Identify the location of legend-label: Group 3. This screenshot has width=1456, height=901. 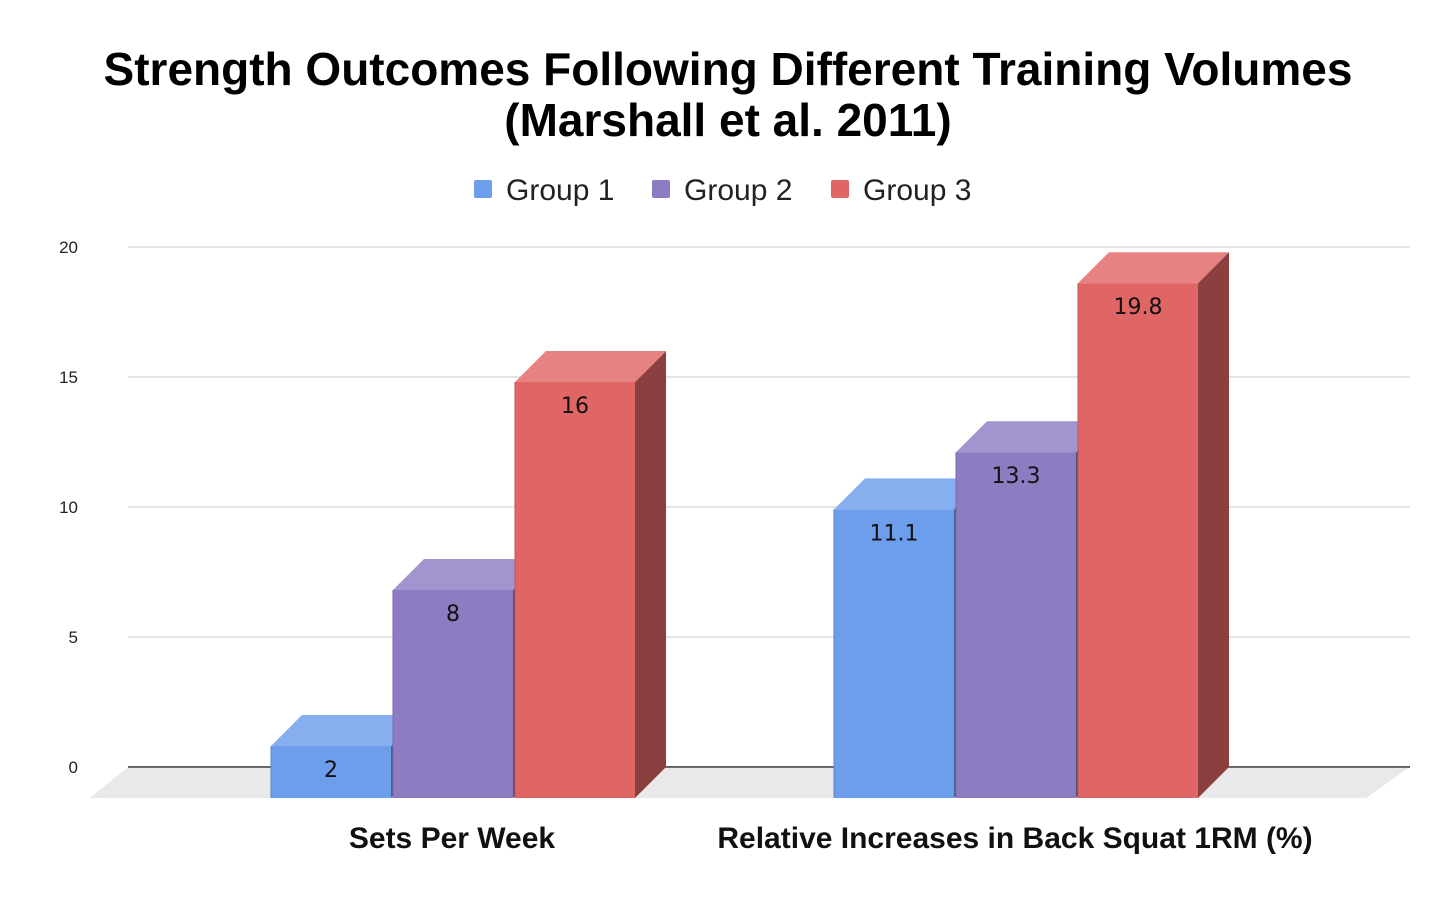
(917, 190).